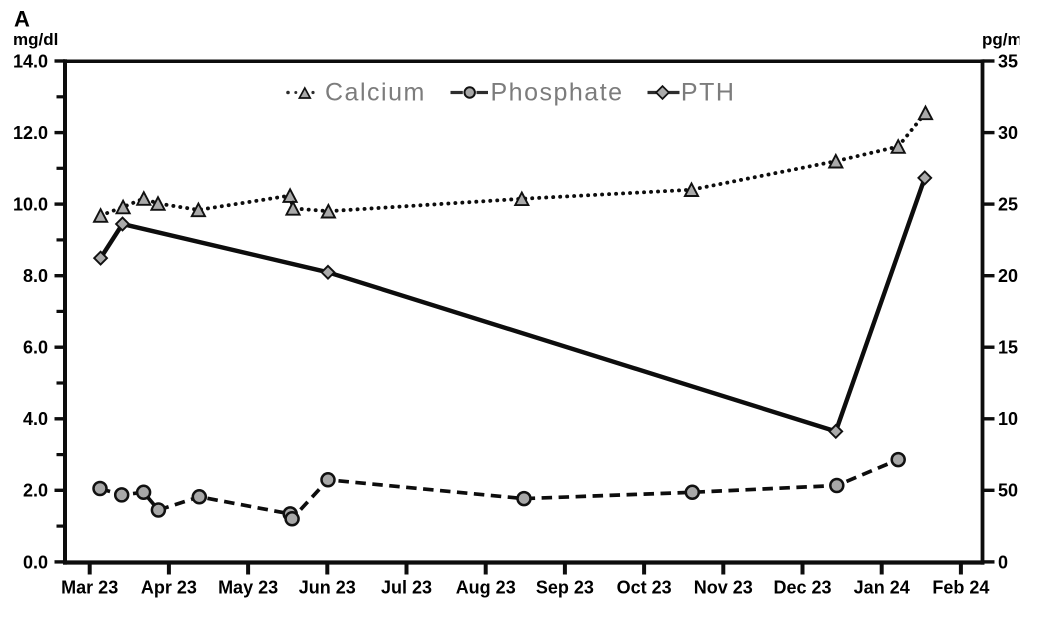  I want to click on svg-text: 50, so click(1008, 491).